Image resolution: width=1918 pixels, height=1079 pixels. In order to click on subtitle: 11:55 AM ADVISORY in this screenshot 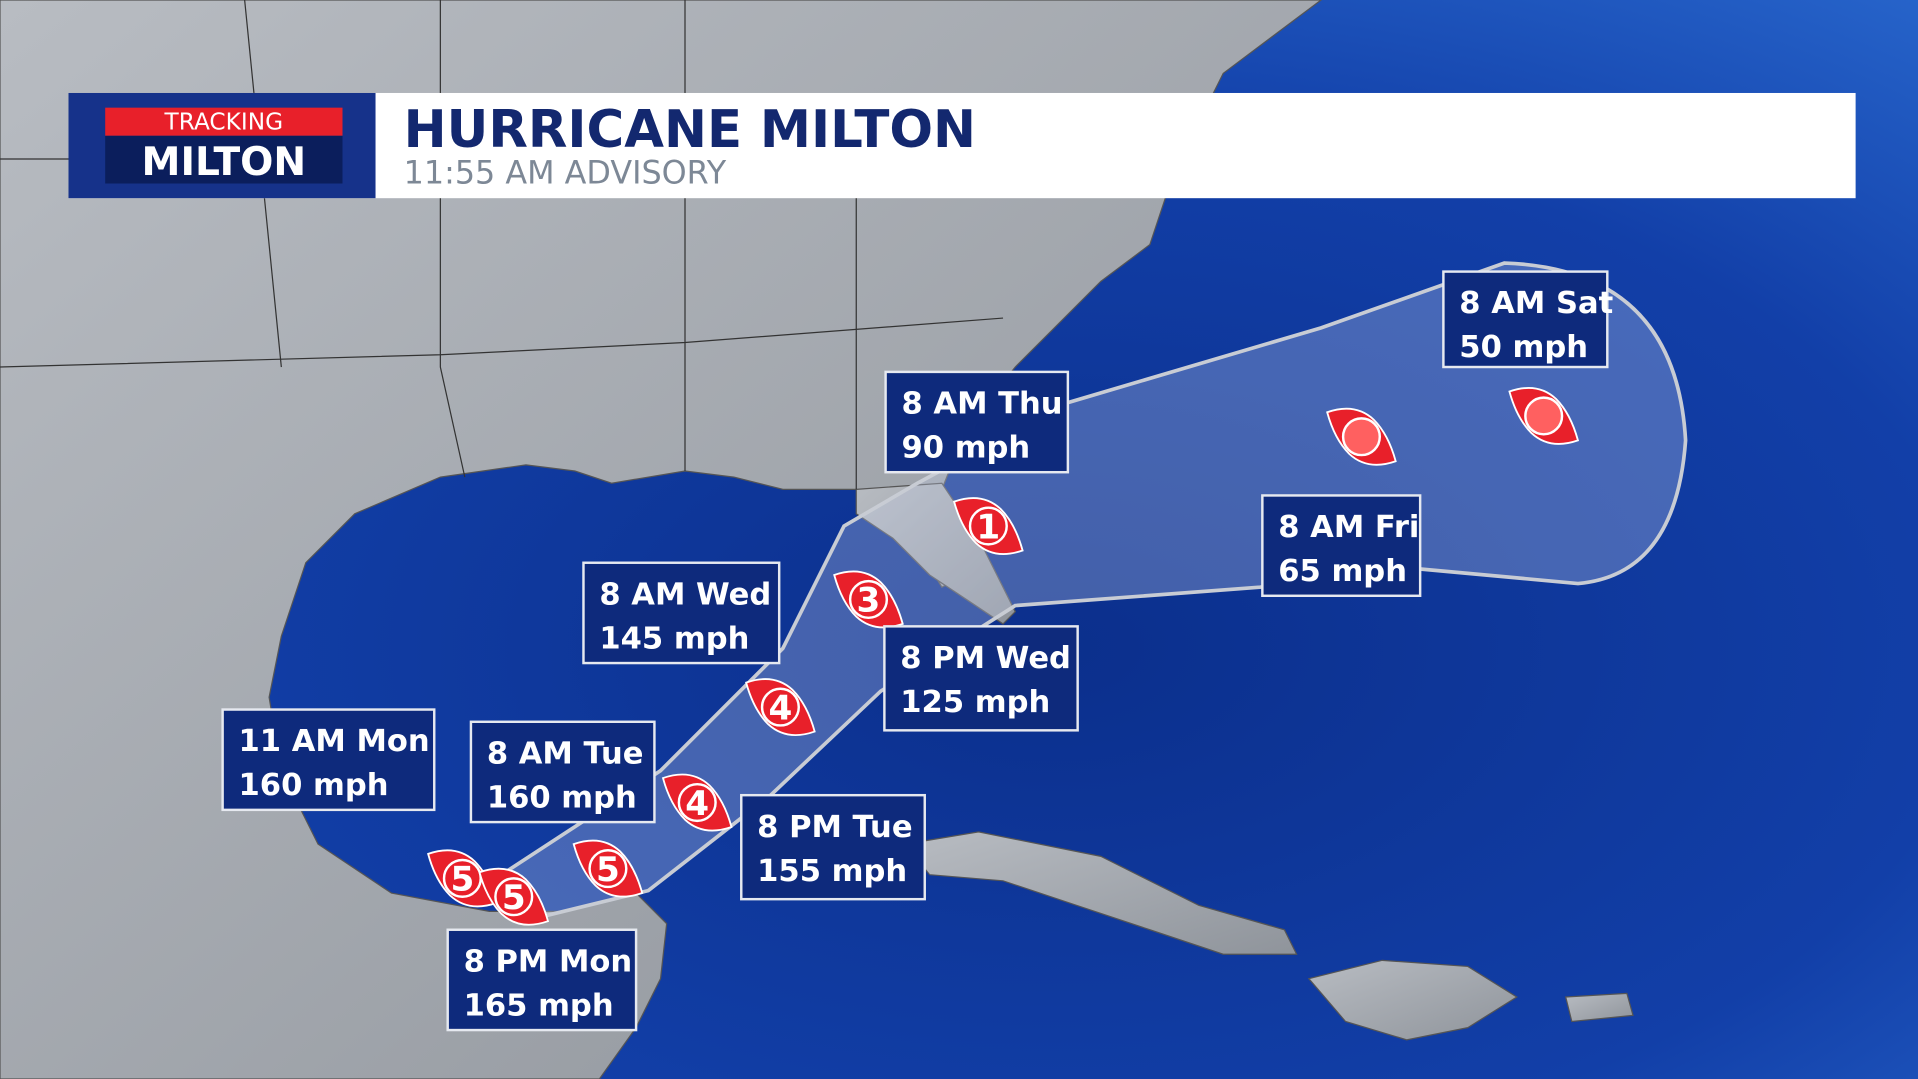, I will do `click(565, 173)`.